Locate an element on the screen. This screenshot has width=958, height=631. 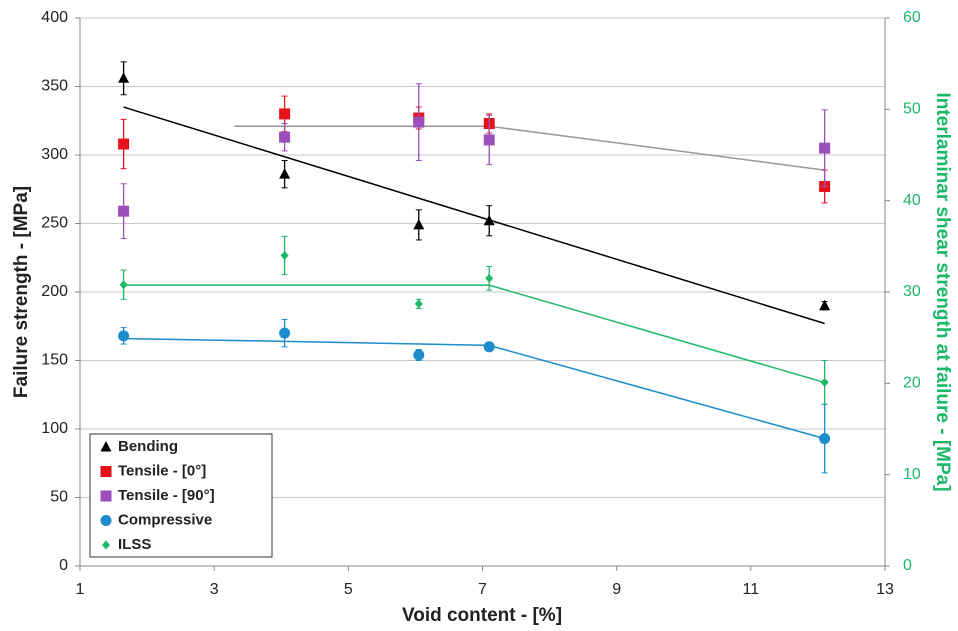
legend-box is located at coordinates (181, 495).